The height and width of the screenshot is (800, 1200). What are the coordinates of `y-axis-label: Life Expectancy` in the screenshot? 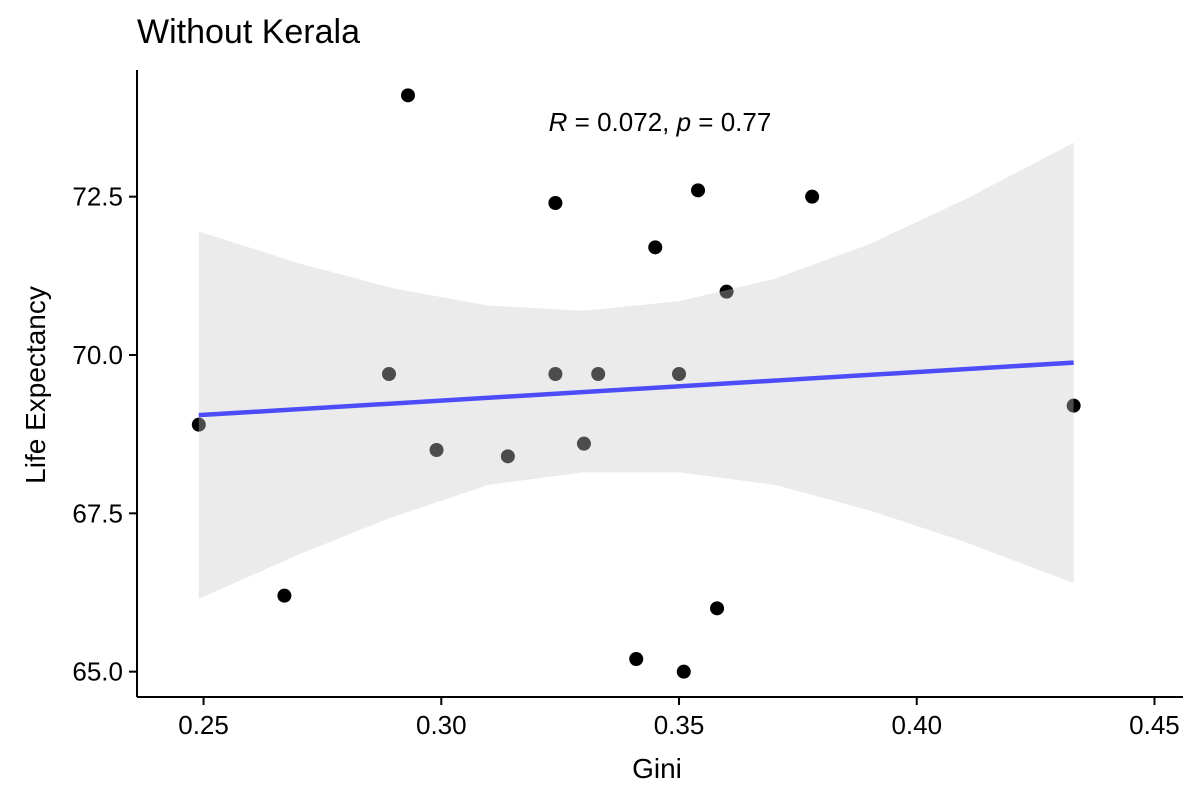 It's located at (35, 385).